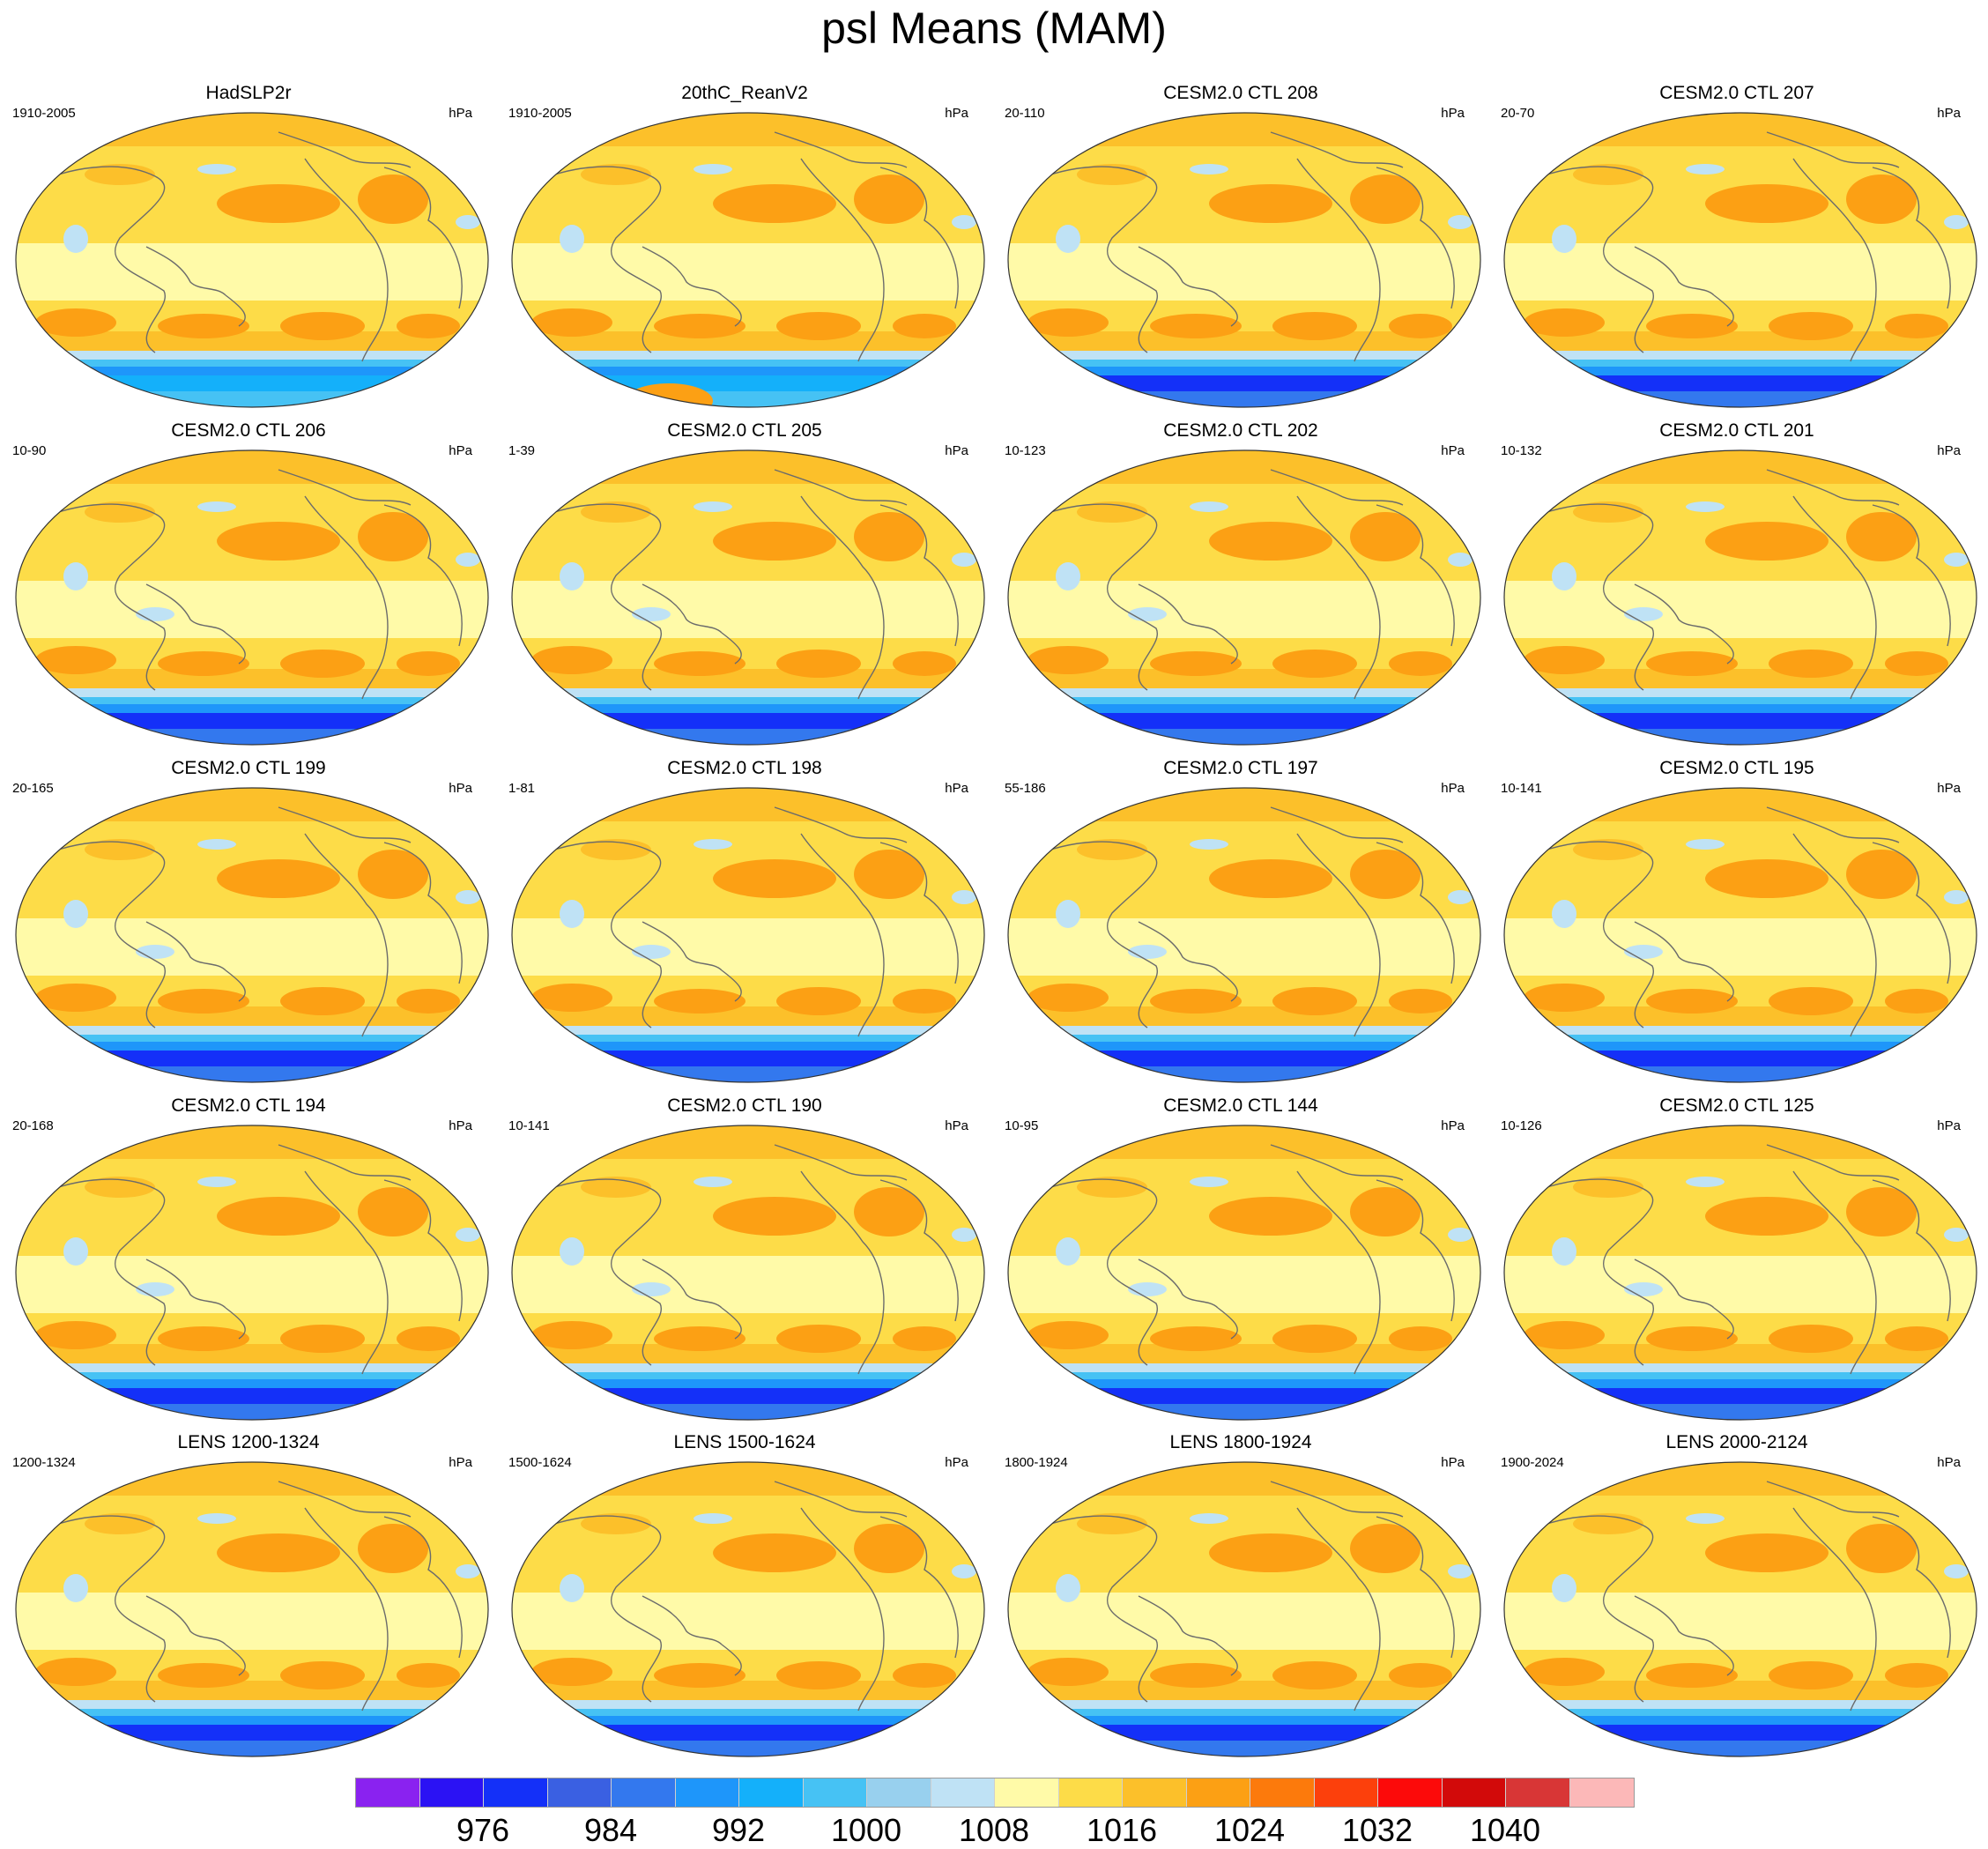  What do you see at coordinates (994, 1830) in the screenshot?
I see `colorbar-tick-label: 1008` at bounding box center [994, 1830].